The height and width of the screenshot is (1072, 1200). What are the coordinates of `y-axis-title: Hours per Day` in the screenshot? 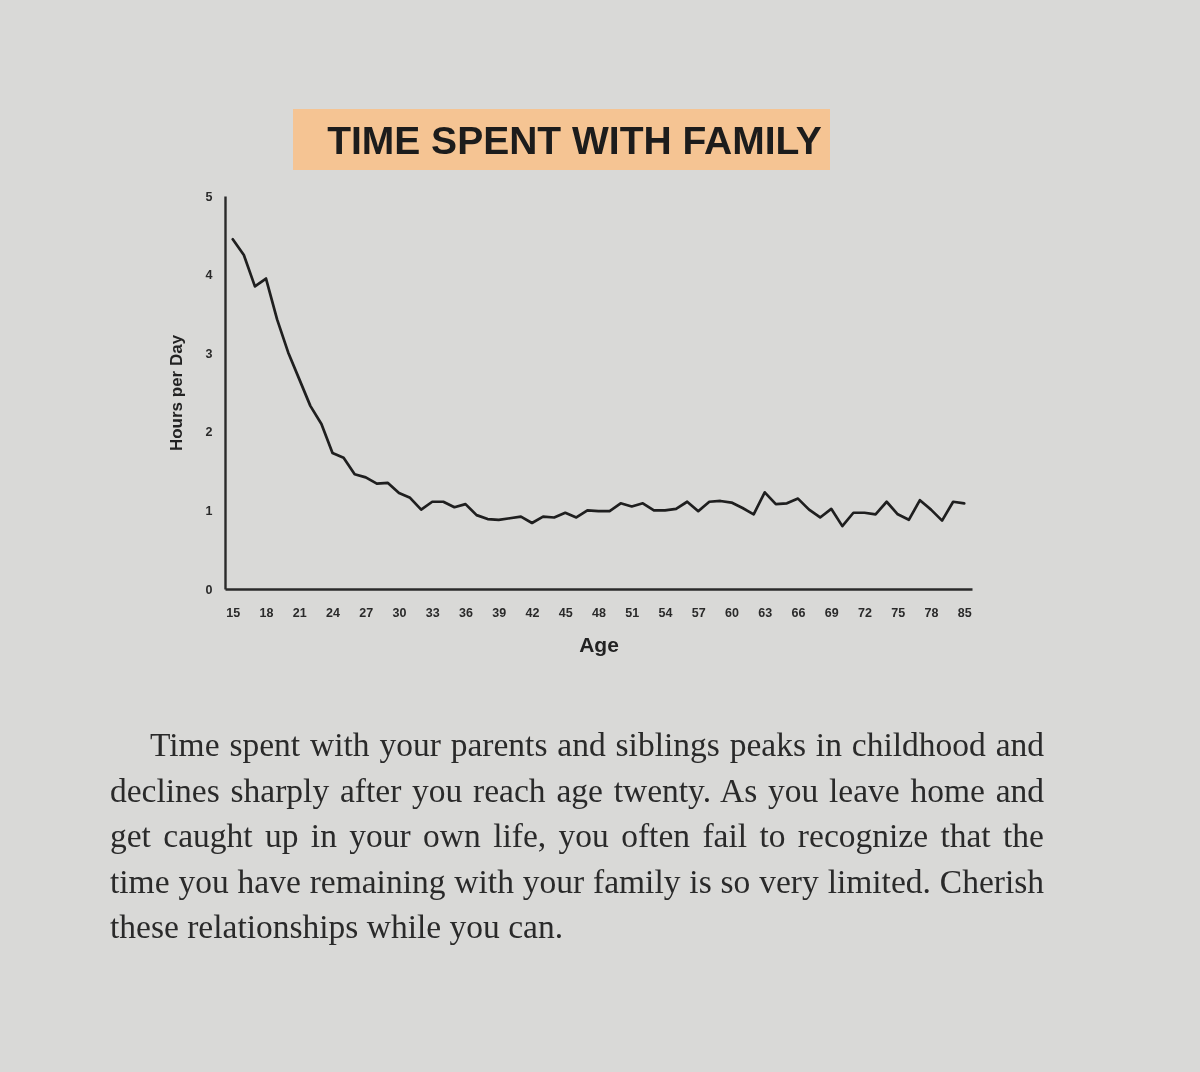 It's located at (176, 393).